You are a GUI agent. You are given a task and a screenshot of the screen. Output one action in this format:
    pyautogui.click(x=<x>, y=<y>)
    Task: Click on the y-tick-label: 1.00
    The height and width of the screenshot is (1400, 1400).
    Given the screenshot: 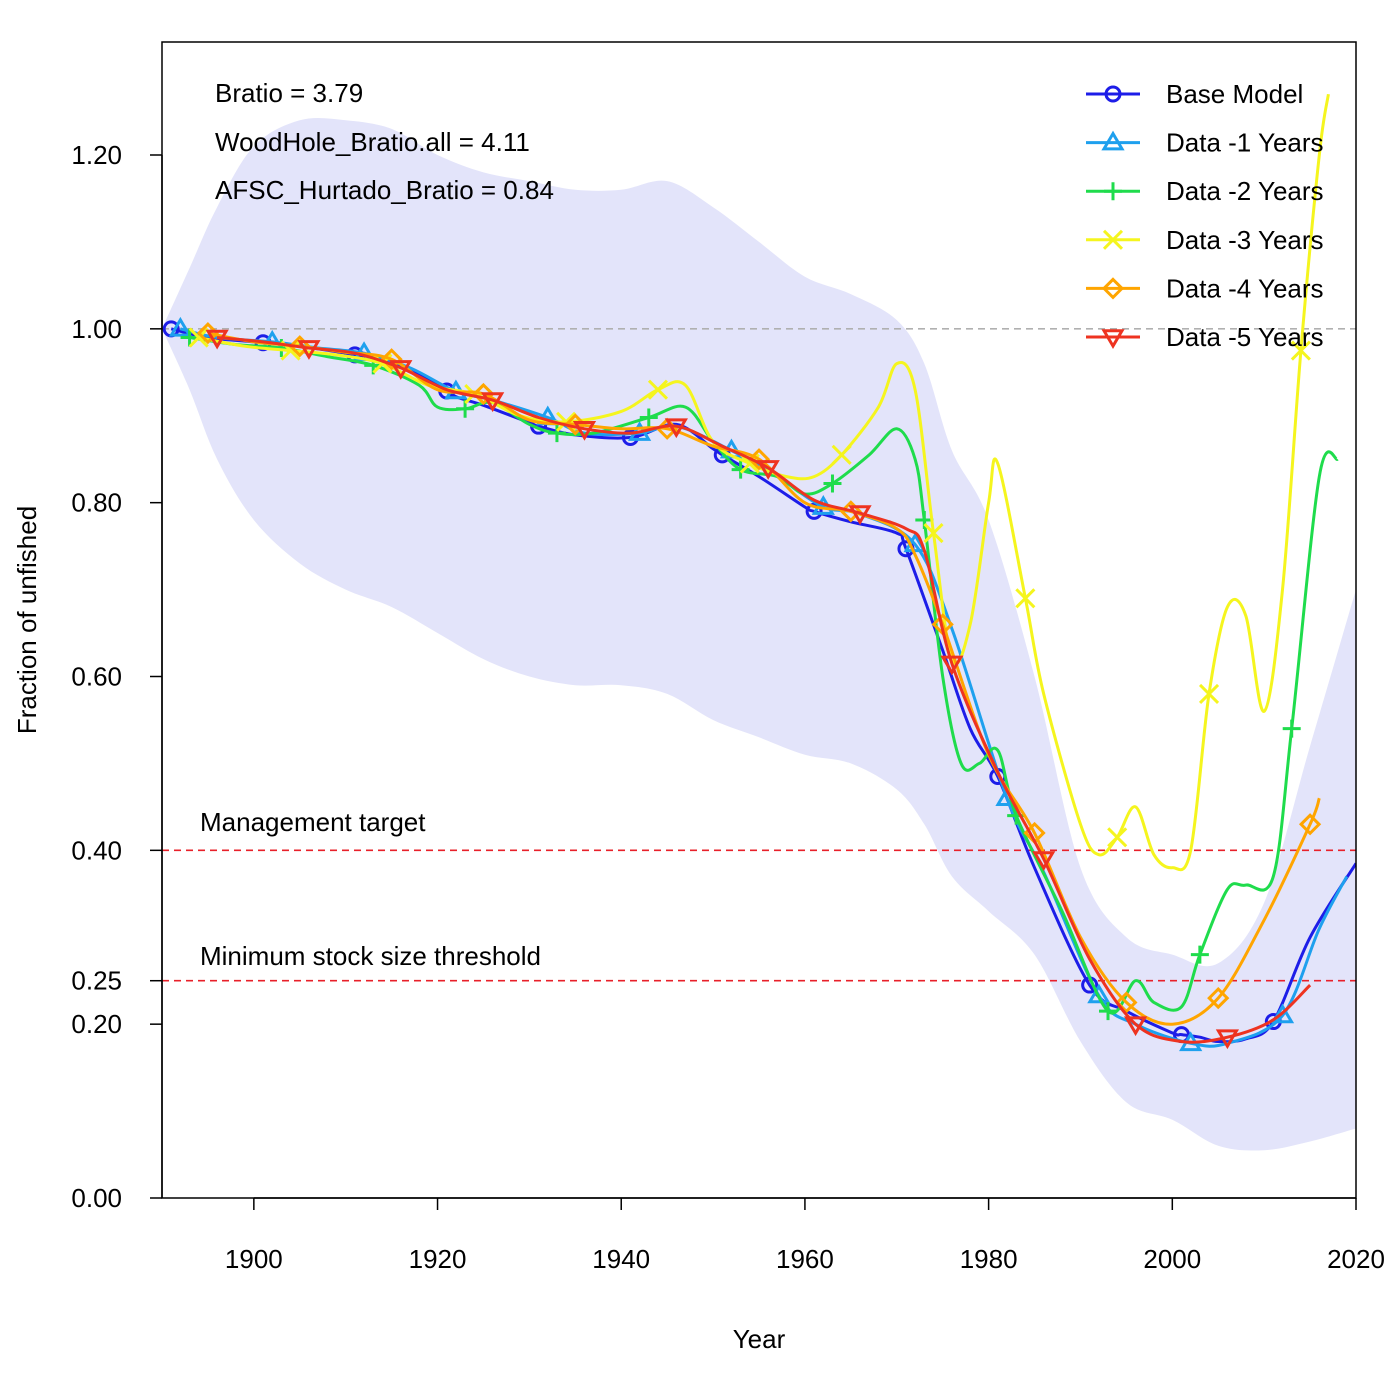 What is the action you would take?
    pyautogui.click(x=96, y=329)
    